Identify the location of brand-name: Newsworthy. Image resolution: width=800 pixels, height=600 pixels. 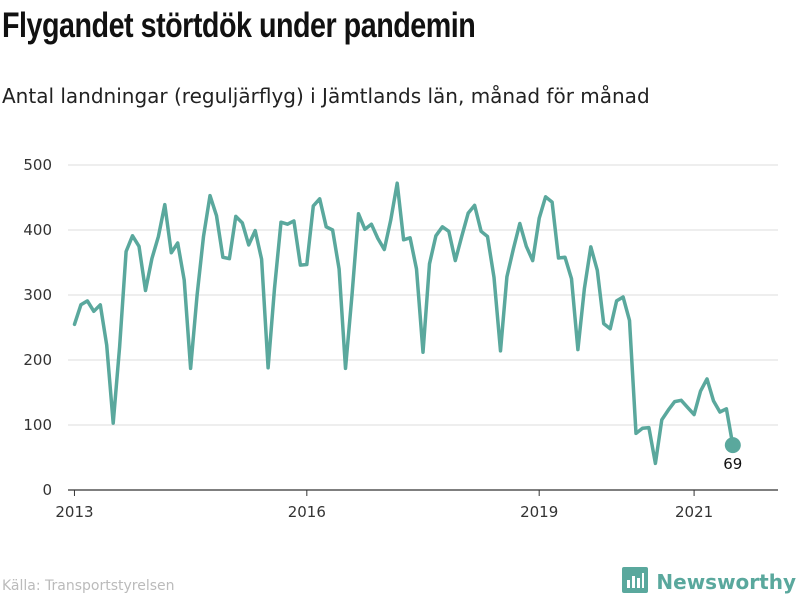
(726, 582).